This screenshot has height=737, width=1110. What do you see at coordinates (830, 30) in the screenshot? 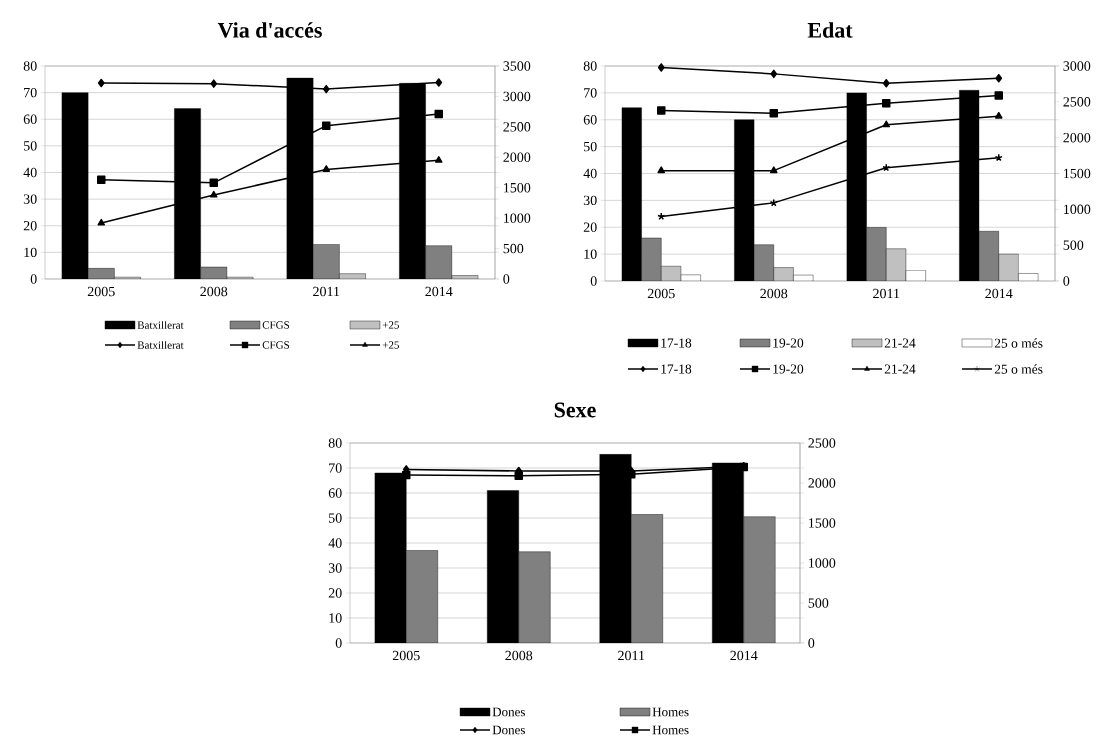
I see `chart-title: Edat` at bounding box center [830, 30].